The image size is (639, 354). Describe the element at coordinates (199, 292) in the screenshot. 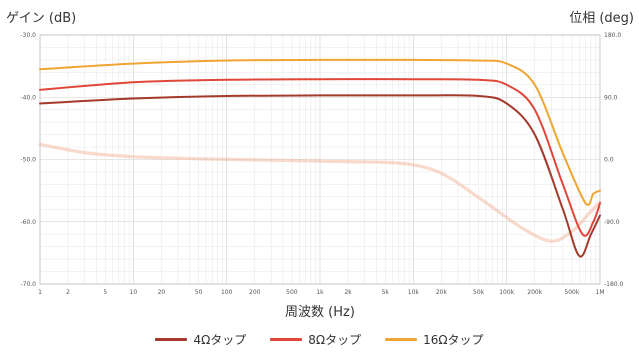

I see `x-tick-label: 50` at that location.